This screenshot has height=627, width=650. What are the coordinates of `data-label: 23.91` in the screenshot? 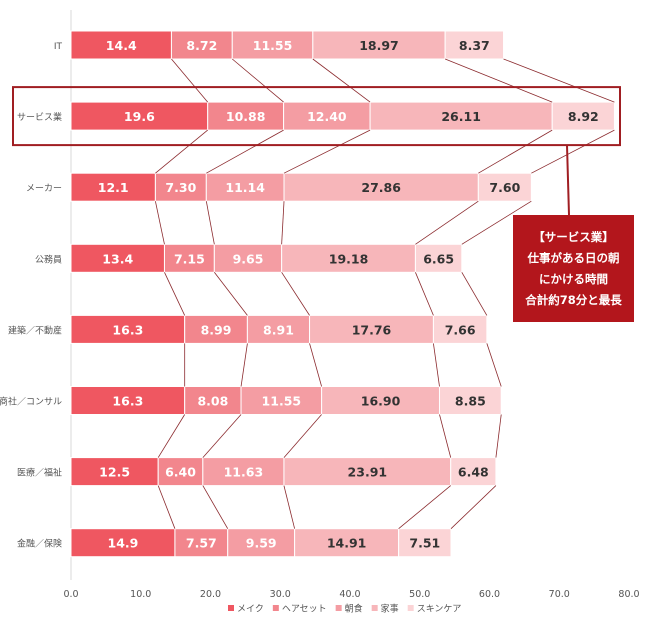 It's located at (368, 472).